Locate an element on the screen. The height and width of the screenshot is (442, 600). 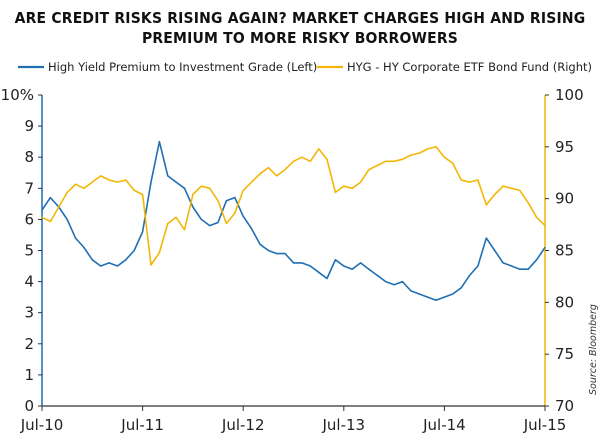
left-y-tick-label: 0 is located at coordinates (29, 406).